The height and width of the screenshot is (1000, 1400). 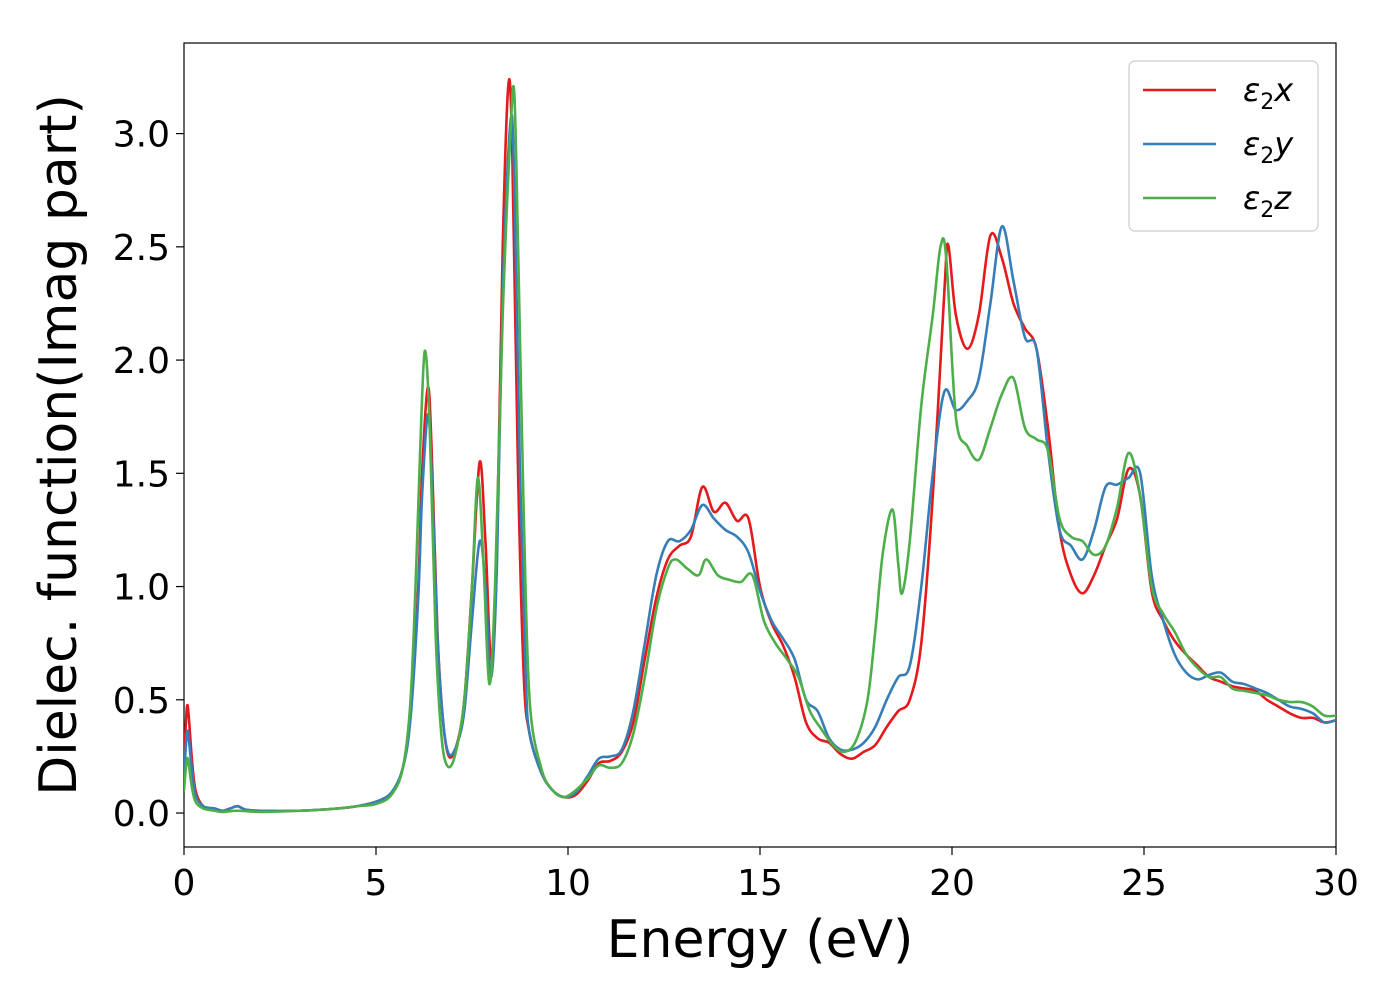 What do you see at coordinates (1268, 93) in the screenshot?
I see `legend-label-1: ε2x` at bounding box center [1268, 93].